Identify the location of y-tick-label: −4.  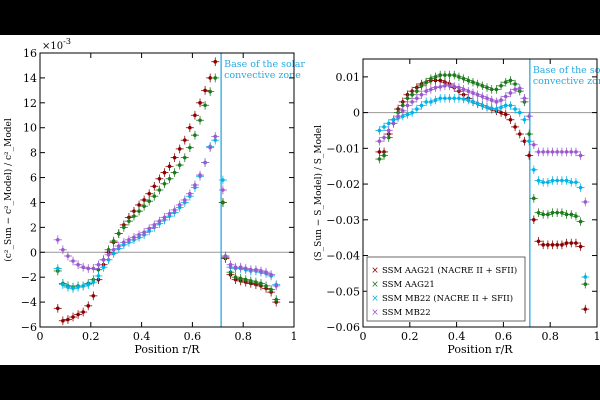
(29, 302).